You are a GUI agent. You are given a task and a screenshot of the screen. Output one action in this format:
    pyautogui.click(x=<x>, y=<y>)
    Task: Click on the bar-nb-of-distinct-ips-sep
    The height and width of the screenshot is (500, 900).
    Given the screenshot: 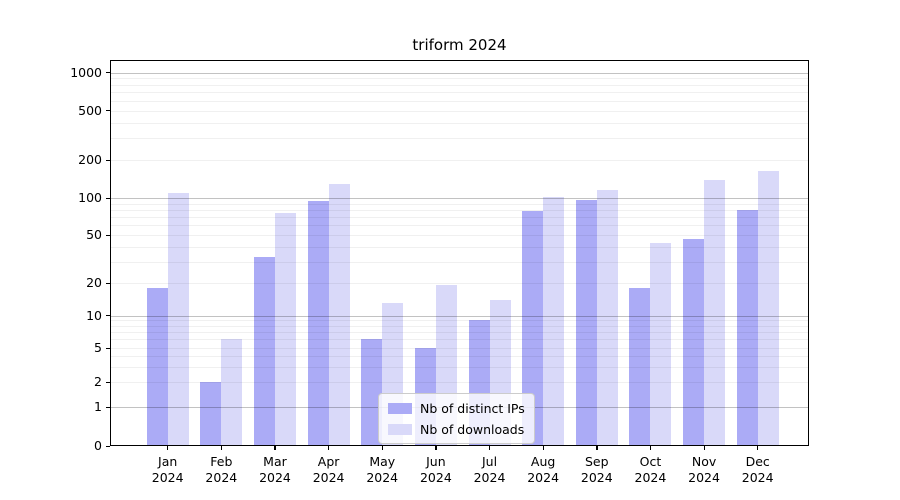 What is the action you would take?
    pyautogui.click(x=586, y=322)
    